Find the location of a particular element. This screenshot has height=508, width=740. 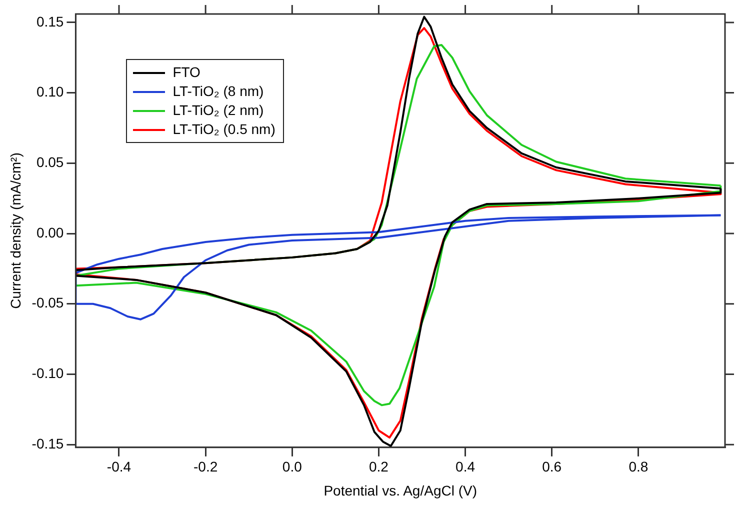

y-tick-label: 0.05 is located at coordinates (50, 162).